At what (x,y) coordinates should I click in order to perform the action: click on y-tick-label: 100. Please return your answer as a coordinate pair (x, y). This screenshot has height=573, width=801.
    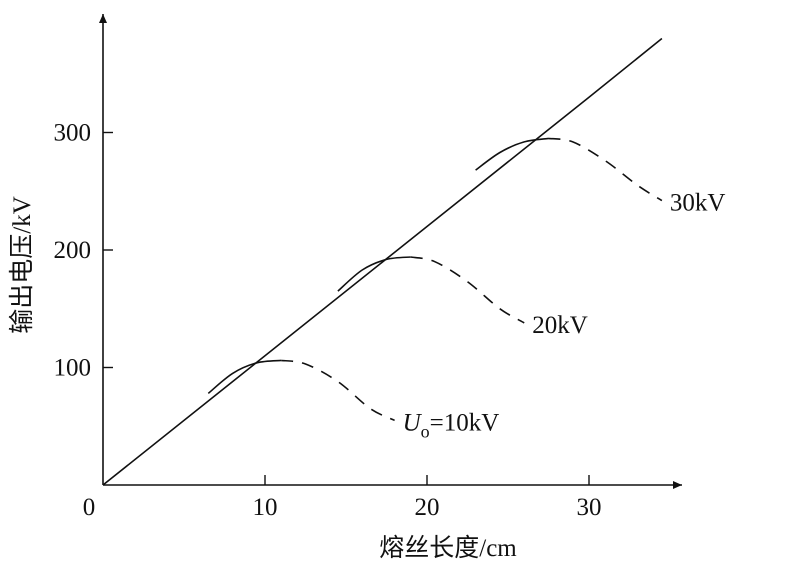
    Looking at the image, I should click on (73, 368).